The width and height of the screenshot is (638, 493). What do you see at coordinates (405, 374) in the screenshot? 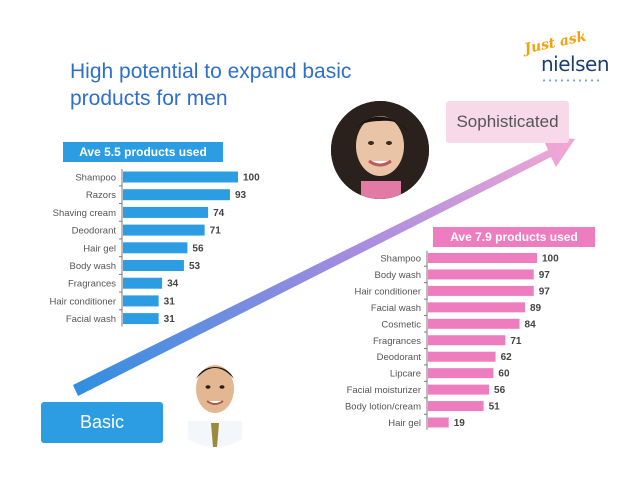
I see `women-category-label: Lipcare` at bounding box center [405, 374].